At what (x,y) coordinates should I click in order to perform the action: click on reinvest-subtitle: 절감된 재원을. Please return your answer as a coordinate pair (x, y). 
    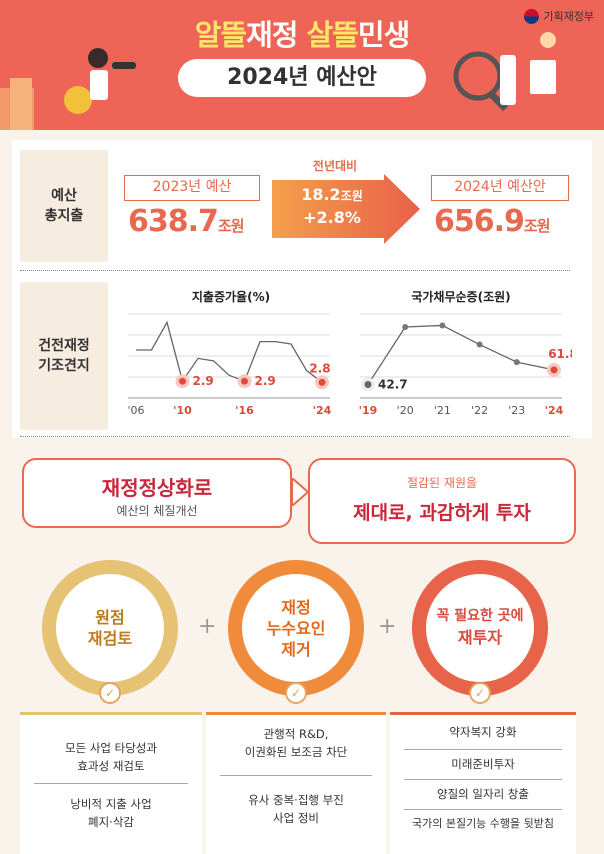
    Looking at the image, I should click on (442, 483).